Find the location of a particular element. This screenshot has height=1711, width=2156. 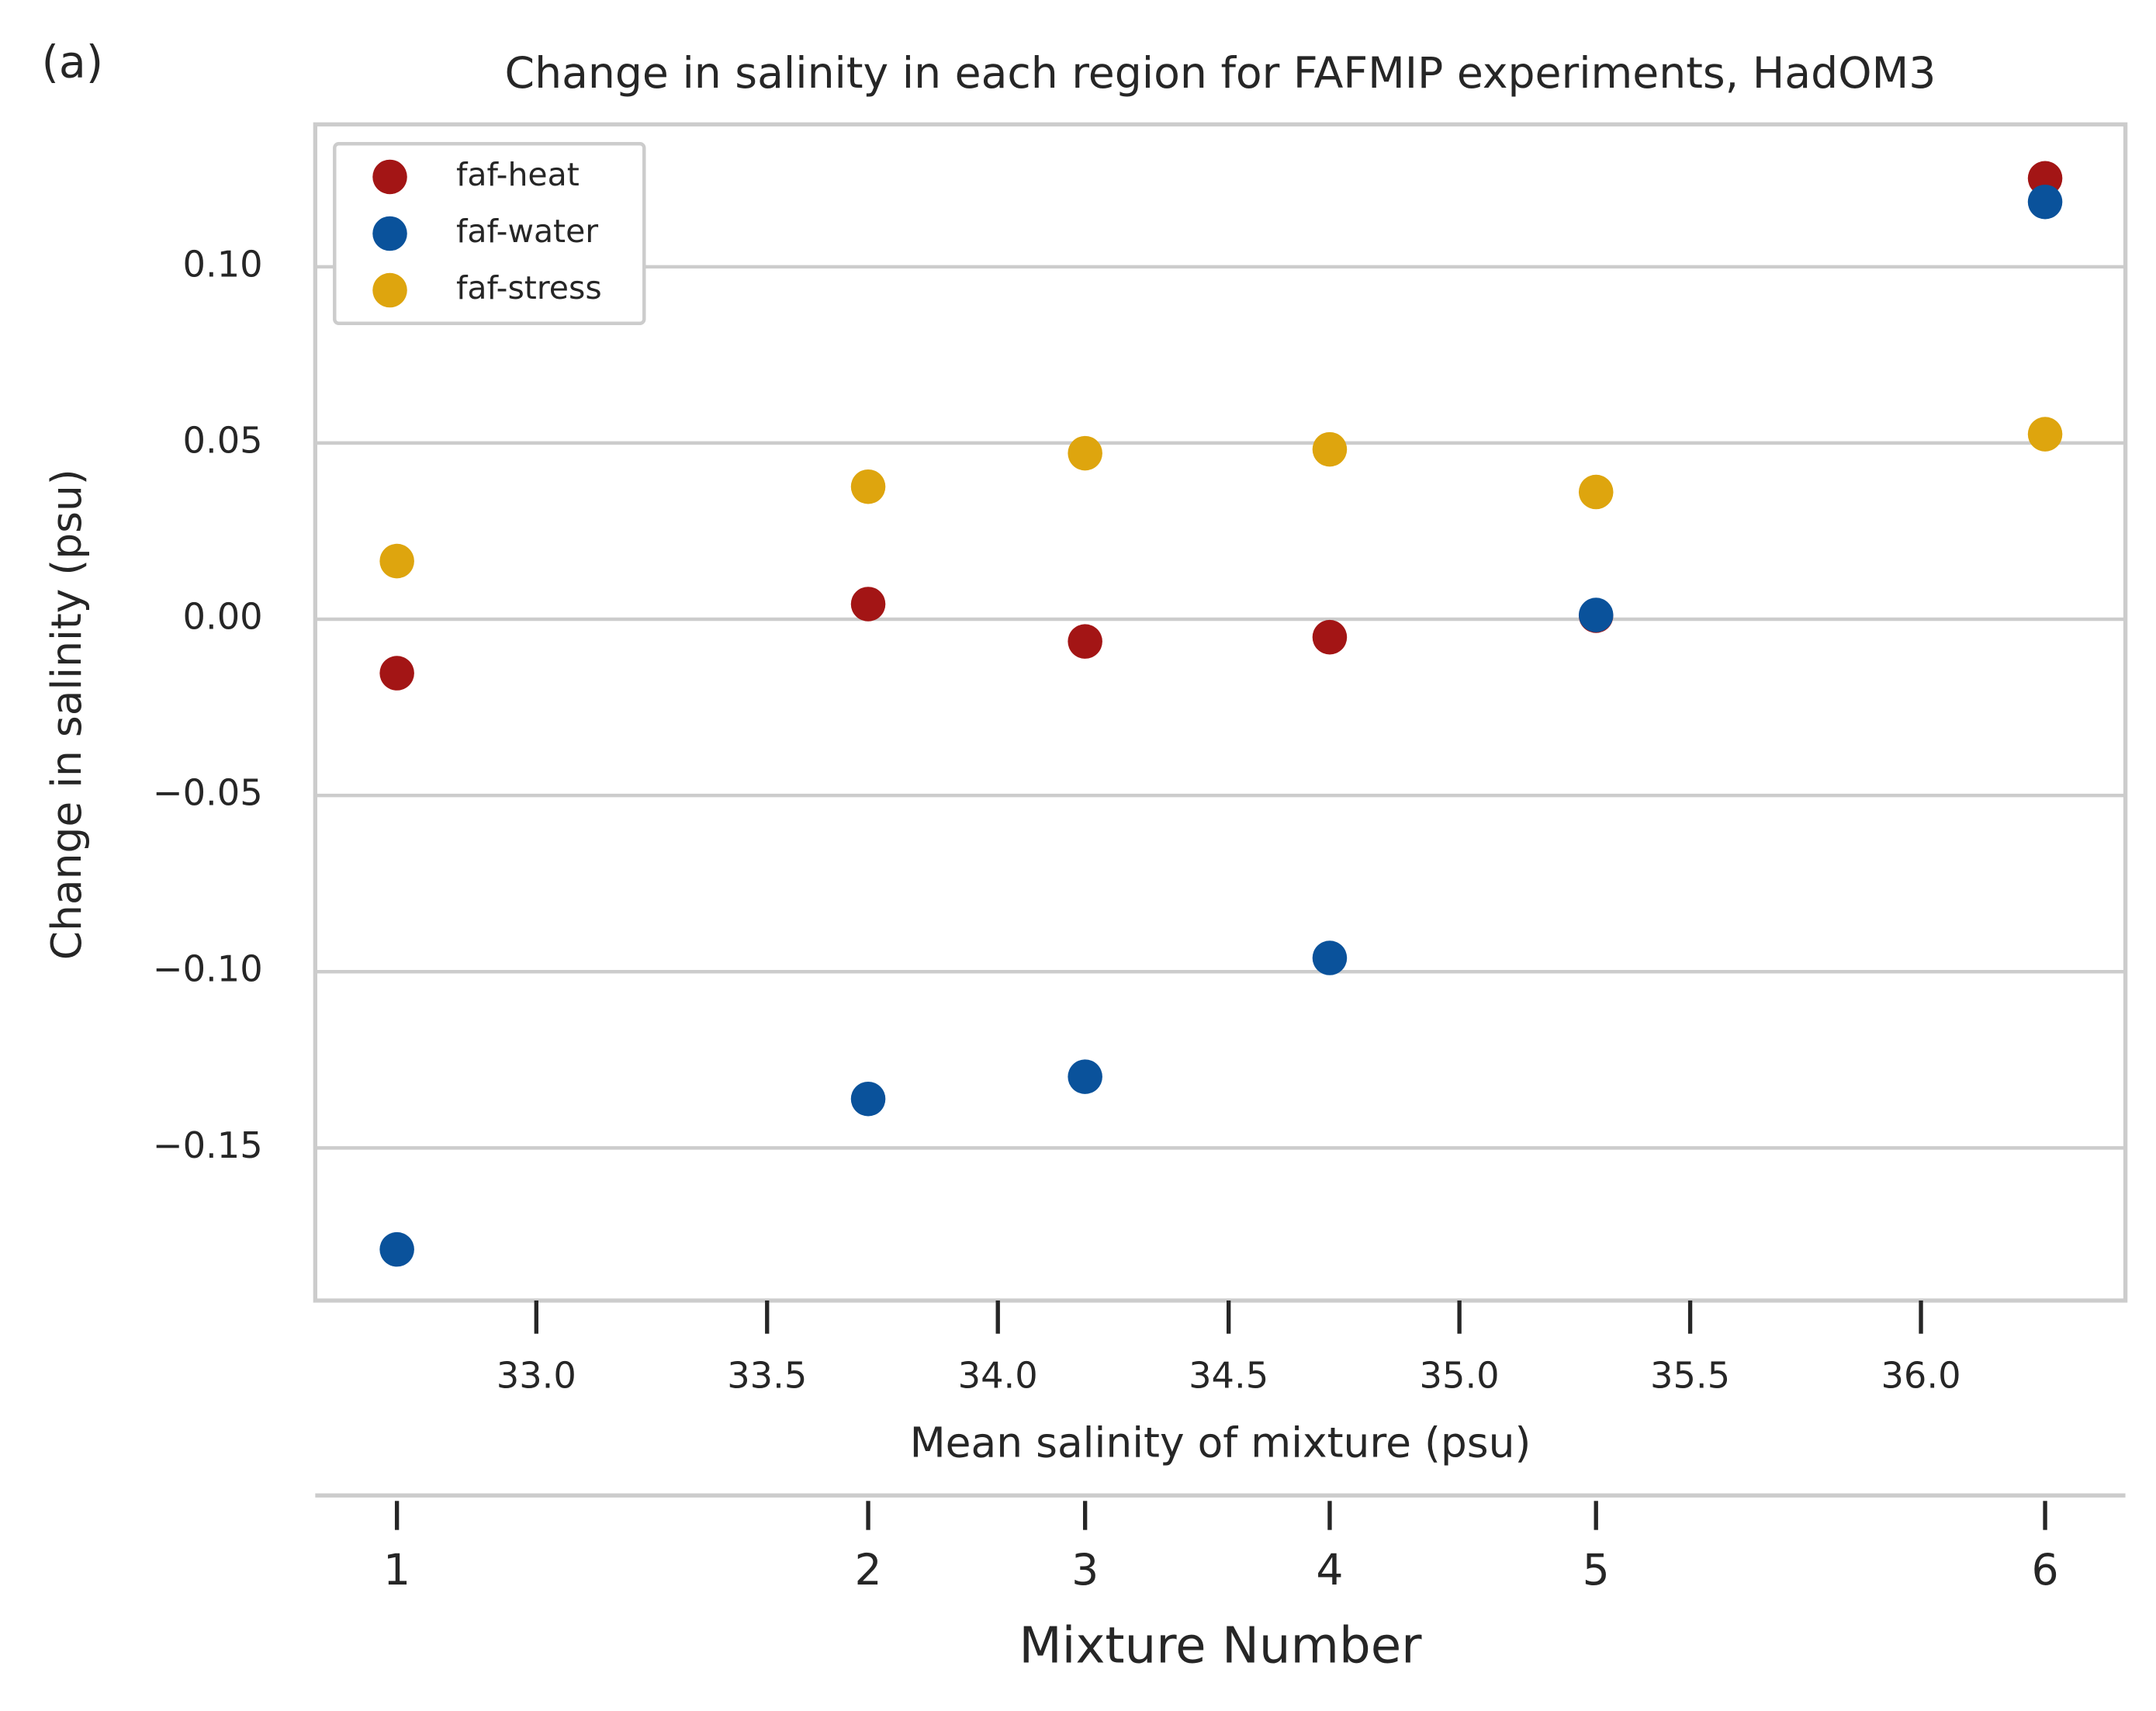

legend-label: faf-stress is located at coordinates (529, 288).